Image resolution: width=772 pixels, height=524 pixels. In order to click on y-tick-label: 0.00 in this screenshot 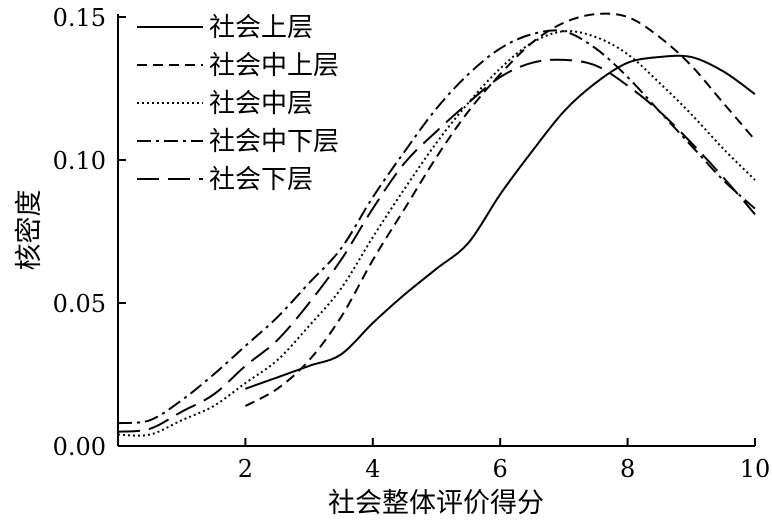, I will do `click(79, 447)`.